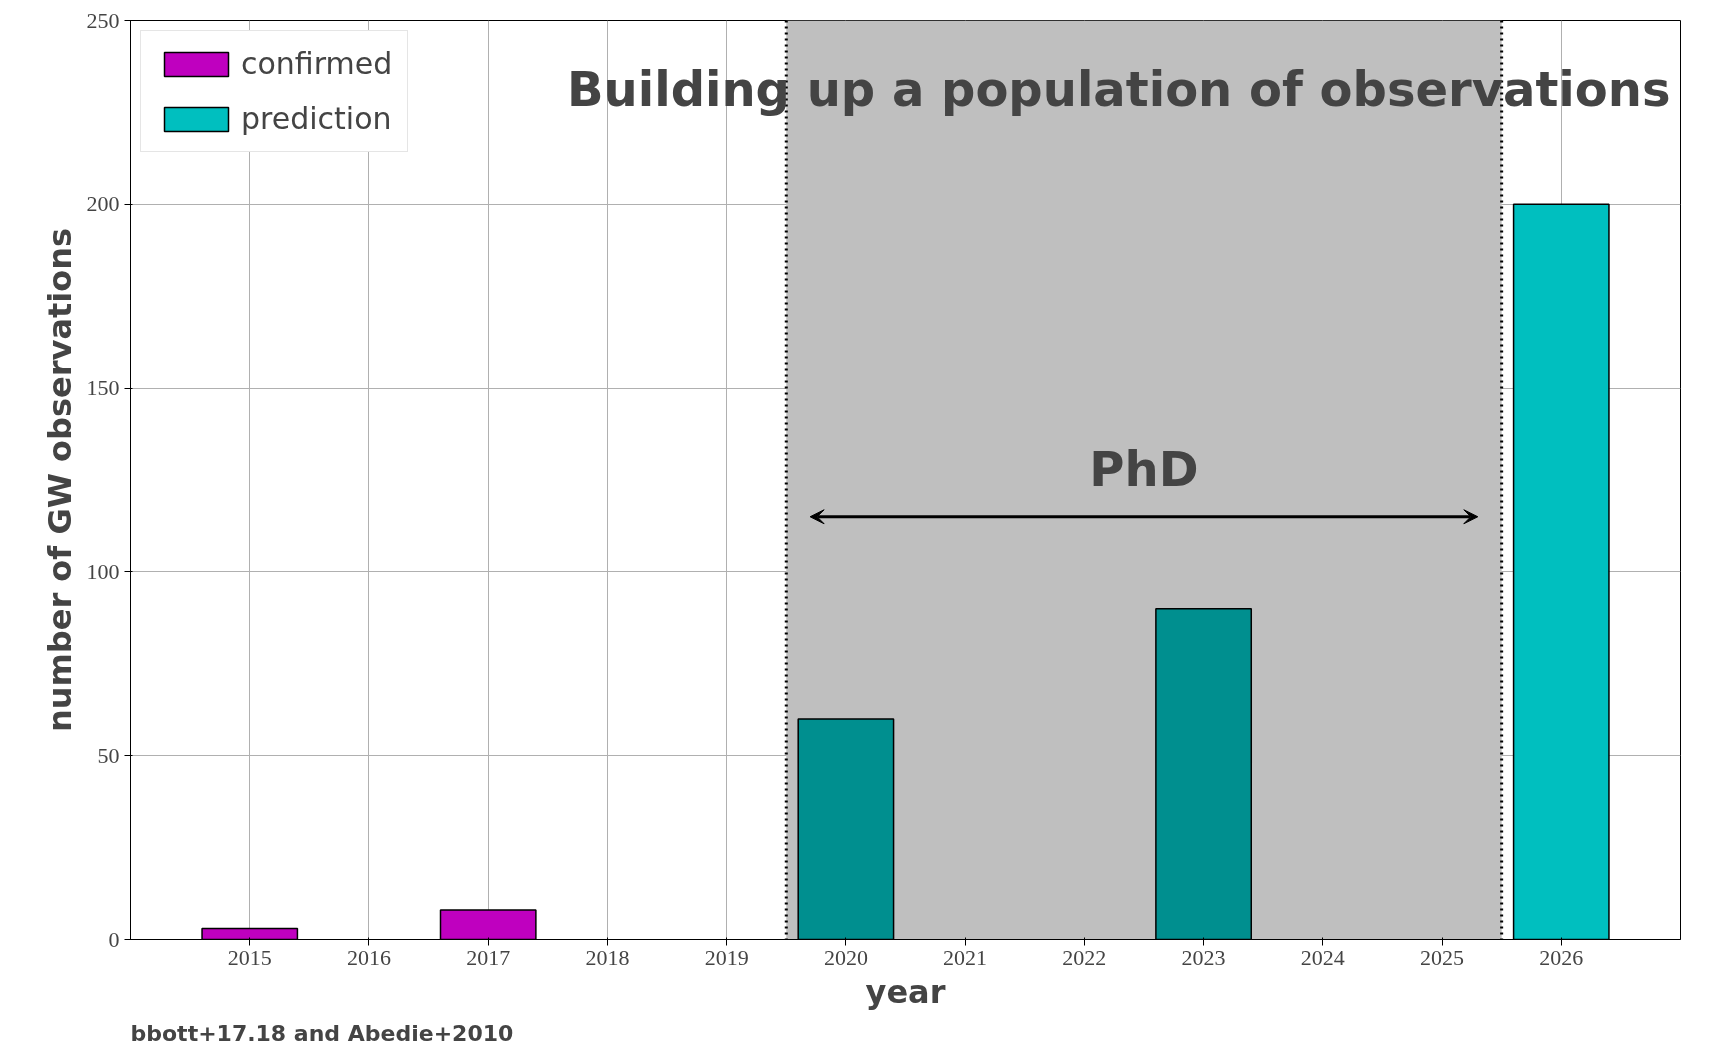  Describe the element at coordinates (1144, 468) in the screenshot. I see `annotation: PhD` at that location.